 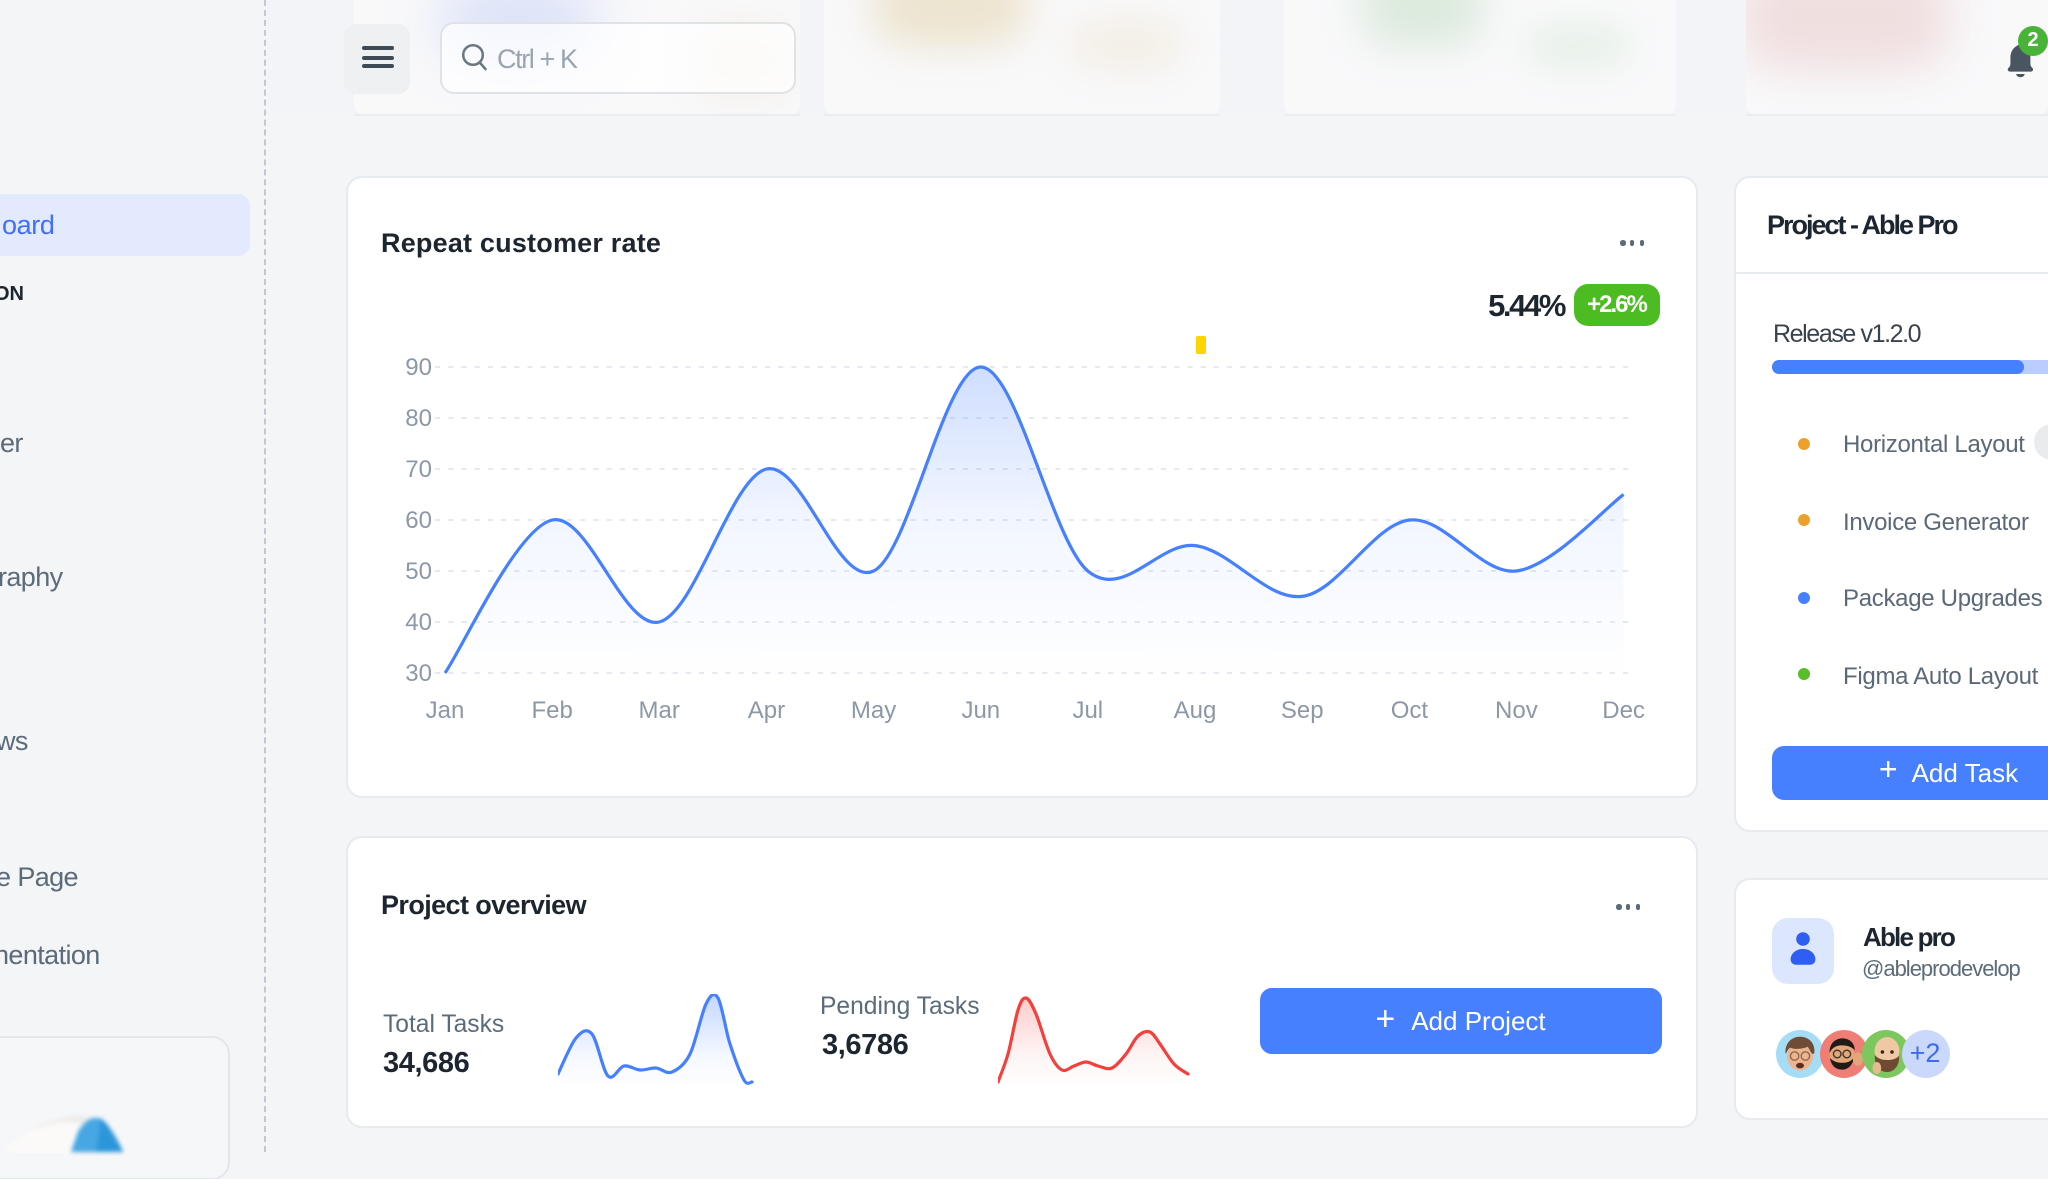 I want to click on svg-text: Aug, so click(x=1194, y=710).